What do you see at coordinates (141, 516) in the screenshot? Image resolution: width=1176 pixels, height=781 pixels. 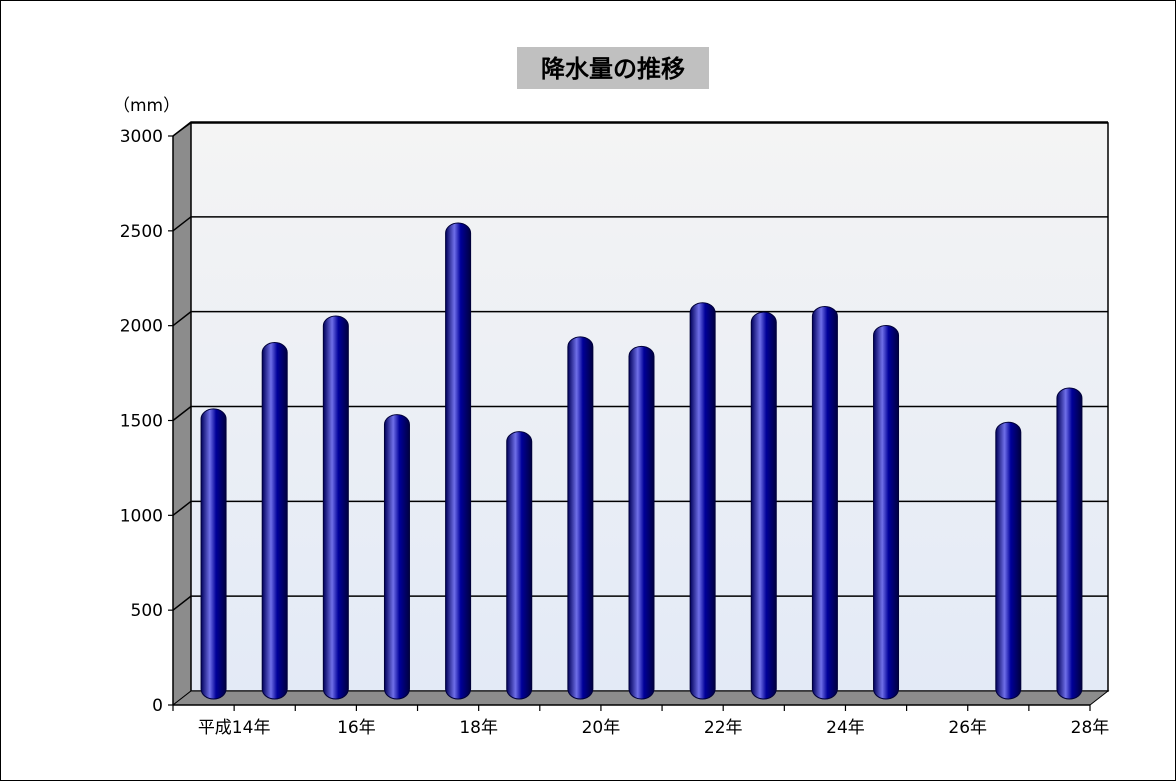 I see `y-tick-label: 1000` at bounding box center [141, 516].